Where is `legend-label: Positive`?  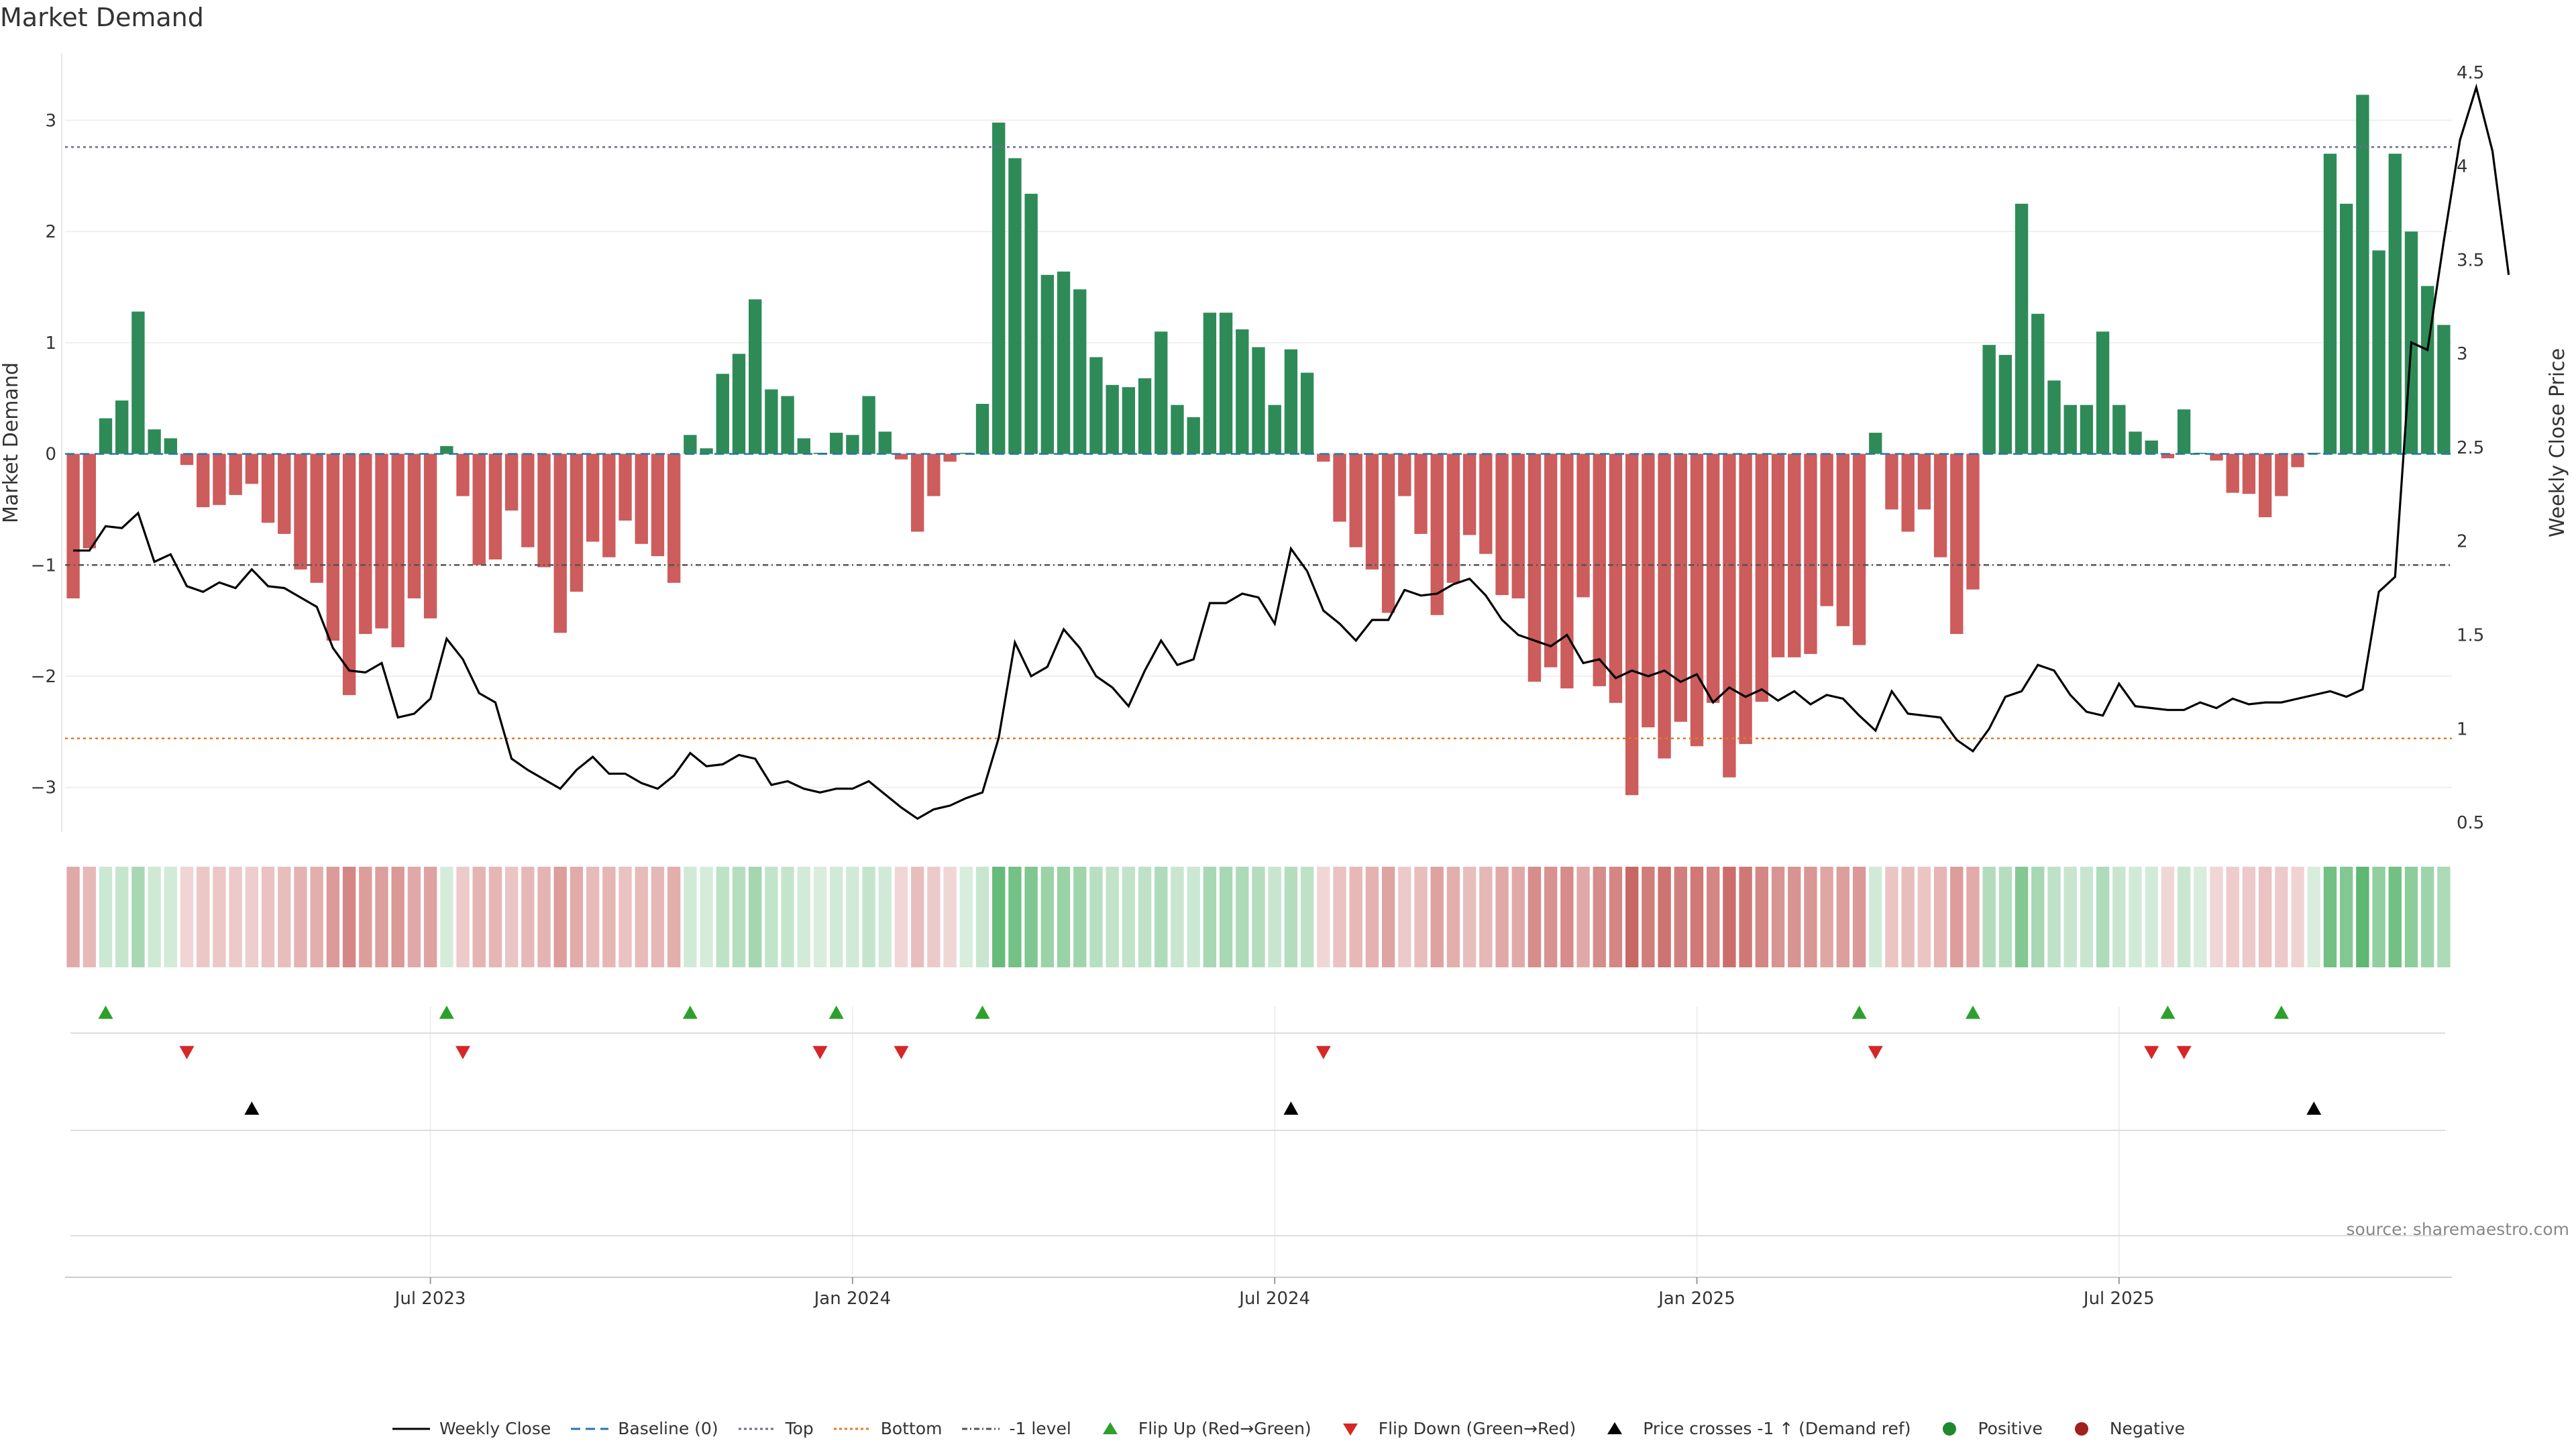 legend-label: Positive is located at coordinates (2010, 1428).